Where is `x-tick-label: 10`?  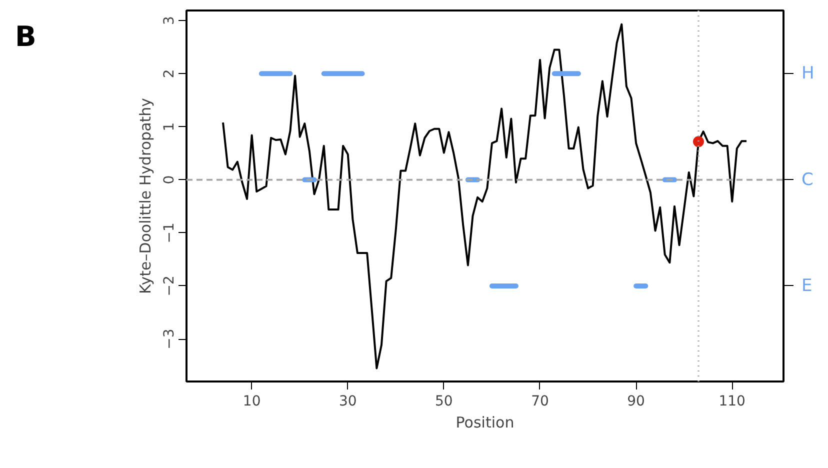 x-tick-label: 10 is located at coordinates (251, 402).